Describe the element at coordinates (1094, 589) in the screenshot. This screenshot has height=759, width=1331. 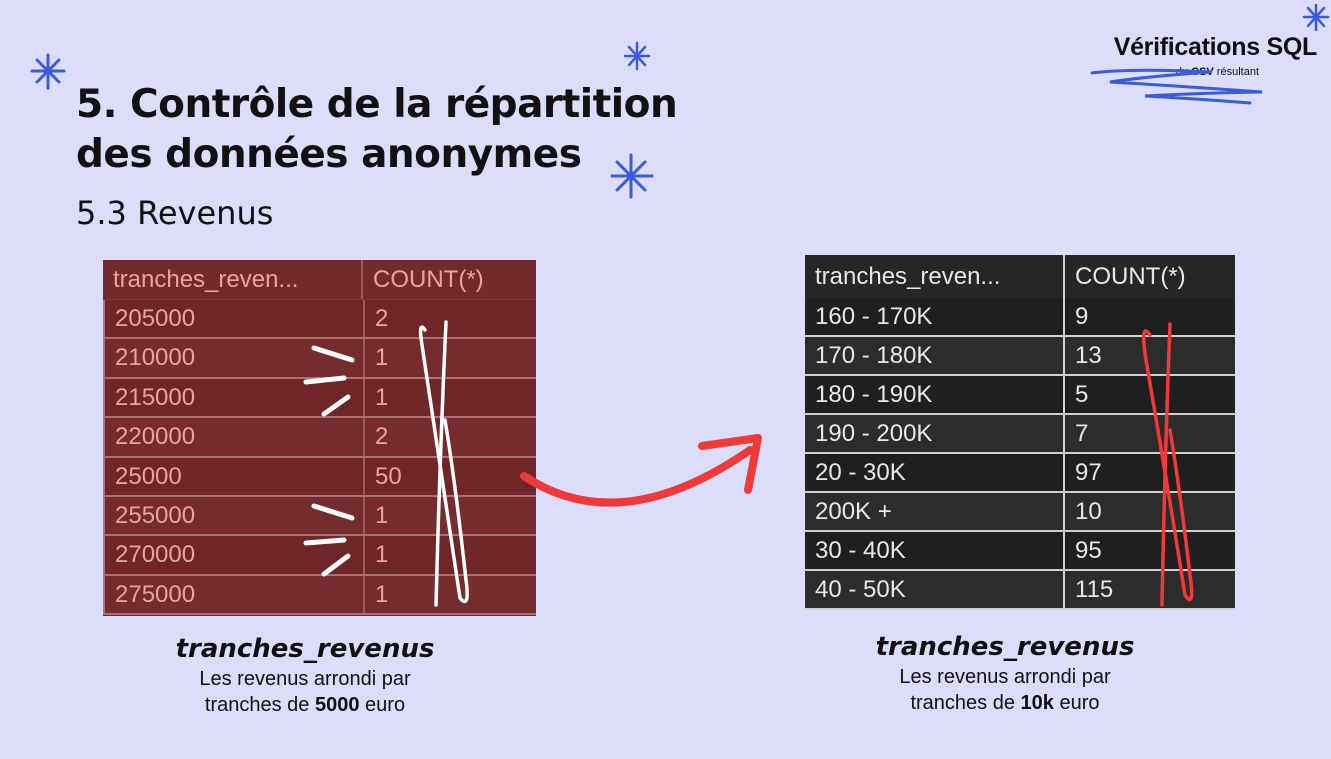
I see `count-cell: 115` at that location.